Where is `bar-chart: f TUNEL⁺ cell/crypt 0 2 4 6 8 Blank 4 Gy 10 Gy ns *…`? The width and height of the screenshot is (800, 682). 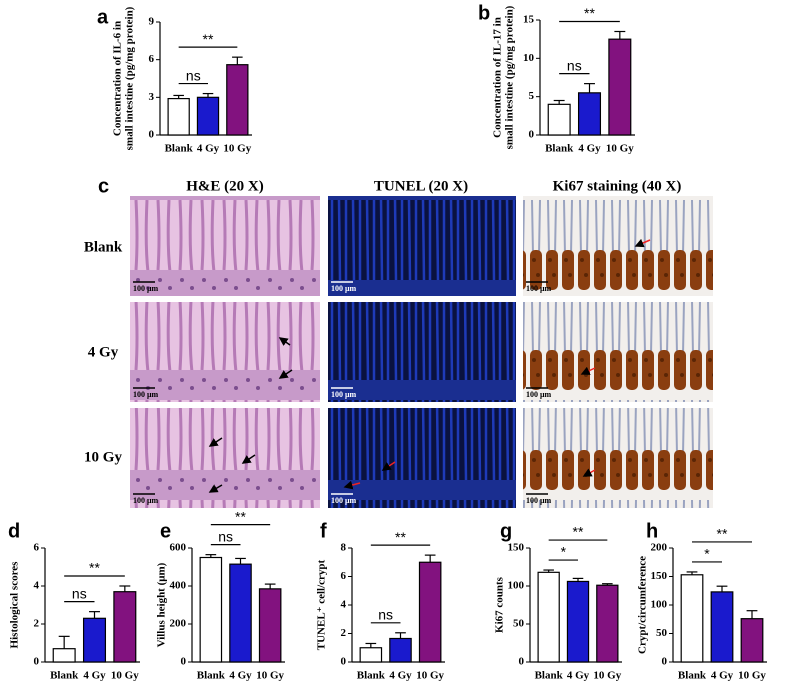
bar-chart: f TUNEL⁺ cell/crypt 0 2 4 6 8 Blank 4 Gy 10 Gy ns *… is located at coordinates (380, 601).